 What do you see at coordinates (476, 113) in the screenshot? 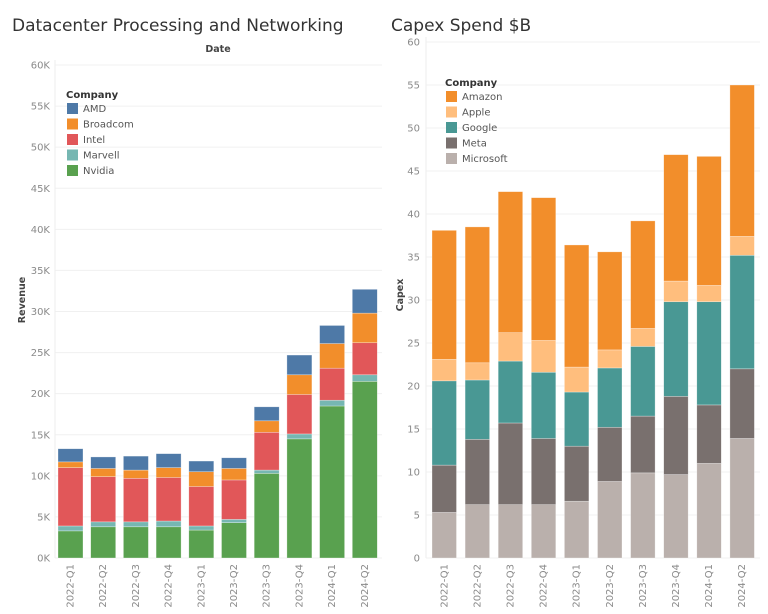
I see `right-legend-label: Apple` at bounding box center [476, 113].